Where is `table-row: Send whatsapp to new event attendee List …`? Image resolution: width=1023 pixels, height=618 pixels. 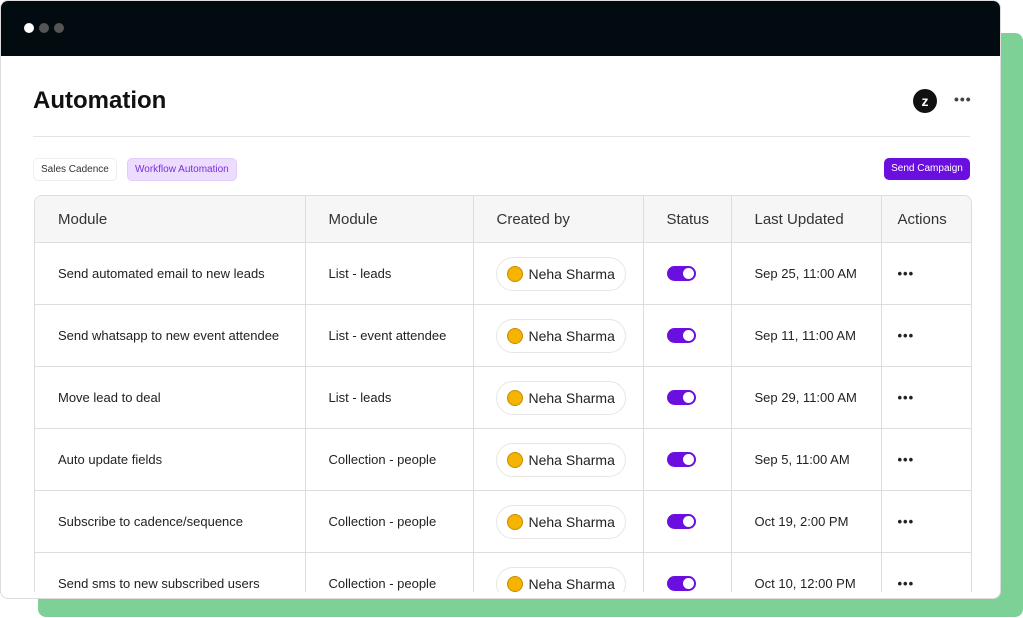
table-row: Send whatsapp to new event attendee List … is located at coordinates (503, 335).